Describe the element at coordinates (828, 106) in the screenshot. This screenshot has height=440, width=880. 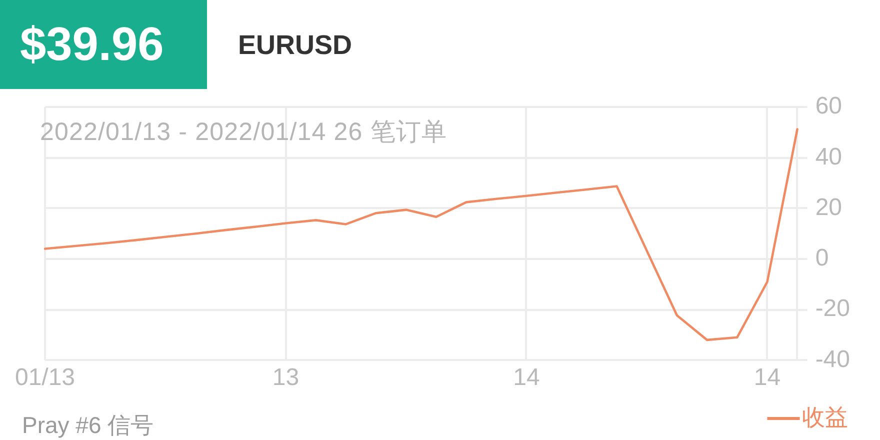
I see `y-tick-label: 60` at that location.